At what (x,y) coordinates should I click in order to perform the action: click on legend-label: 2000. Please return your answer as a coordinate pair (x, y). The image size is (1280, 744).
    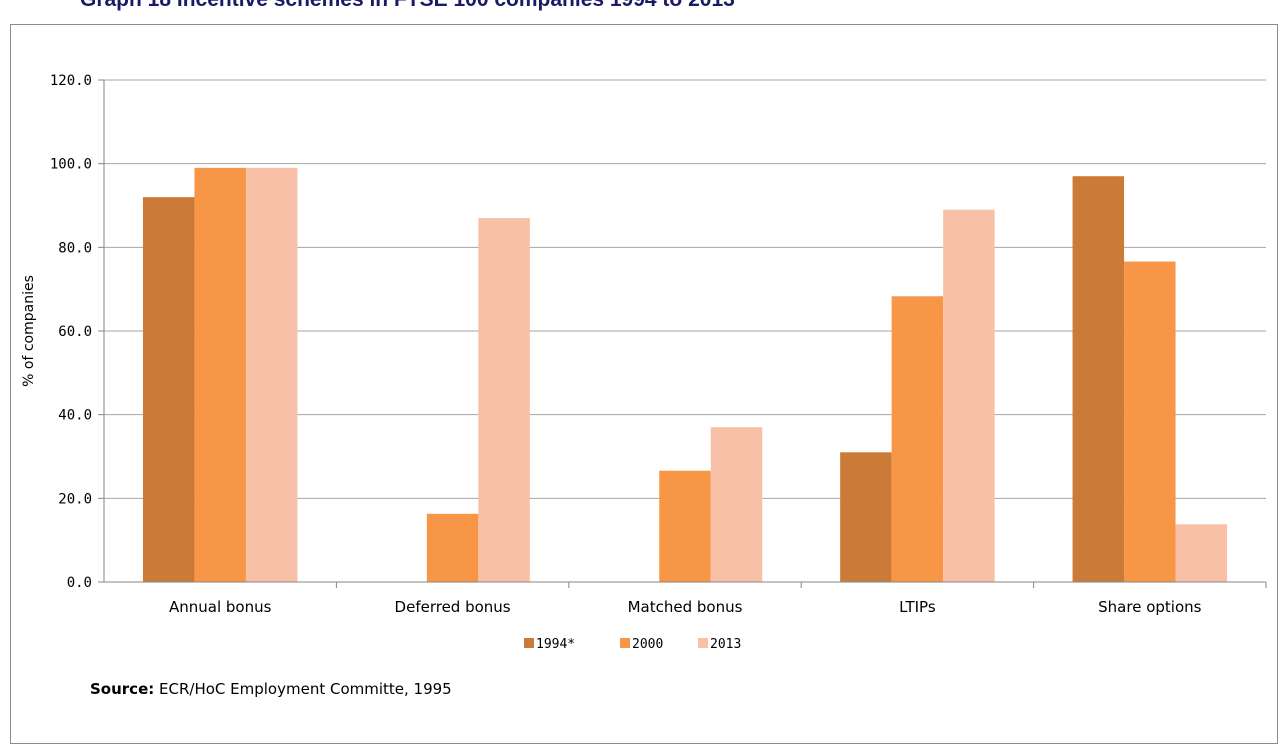
    Looking at the image, I should click on (647, 644).